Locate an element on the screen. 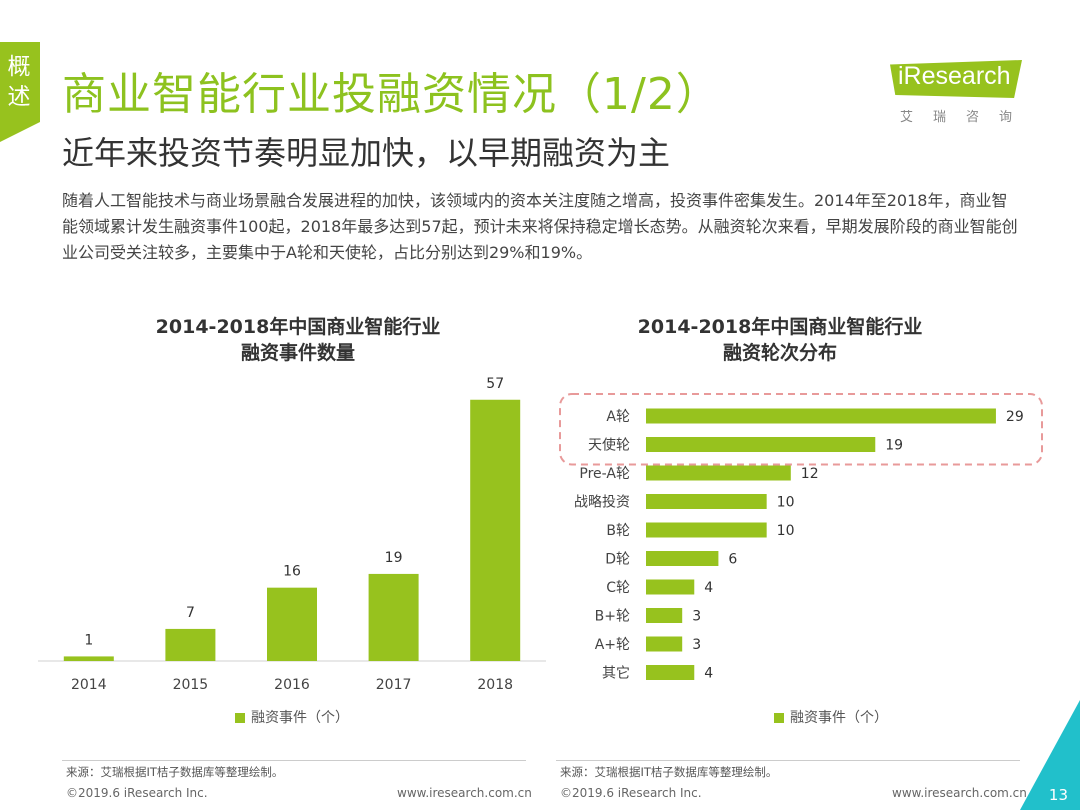 This screenshot has height=810, width=1080. bar-2018 is located at coordinates (495, 530).